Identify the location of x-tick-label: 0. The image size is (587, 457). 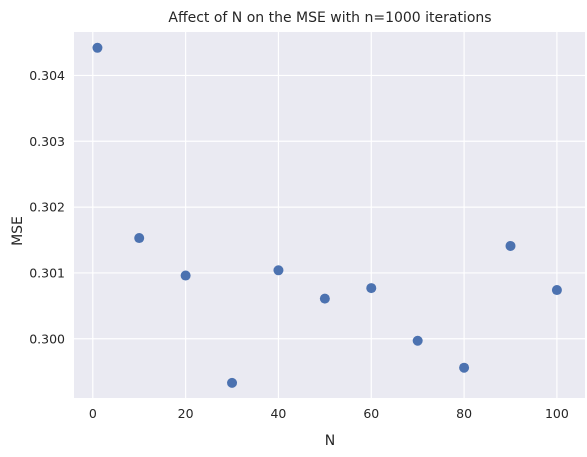
(93, 413).